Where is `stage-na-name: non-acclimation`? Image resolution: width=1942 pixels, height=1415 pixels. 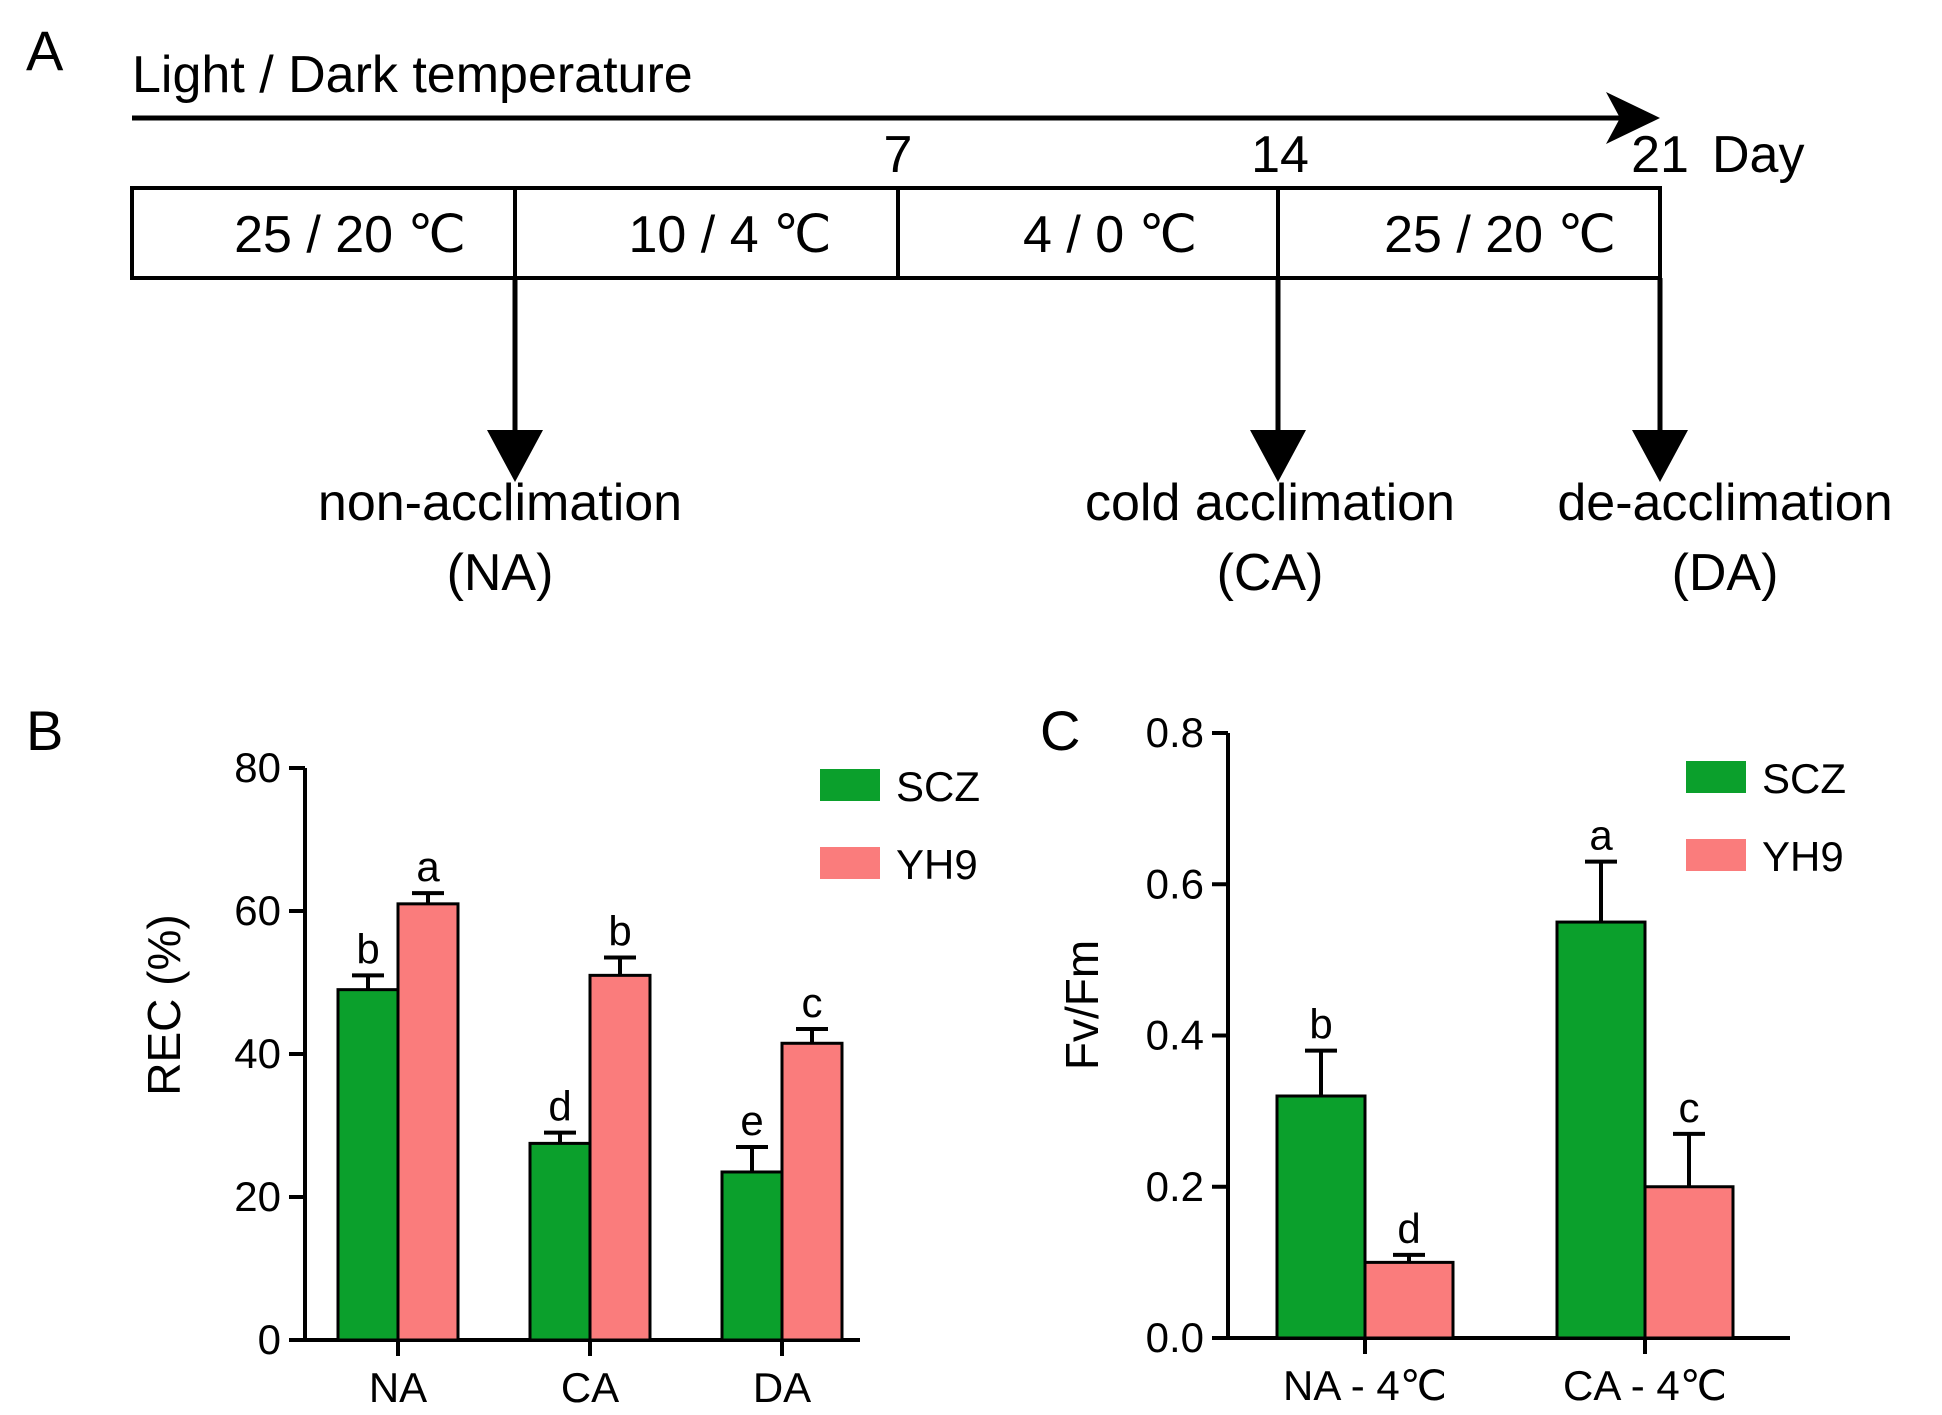
stage-na-name: non-acclimation is located at coordinates (500, 503).